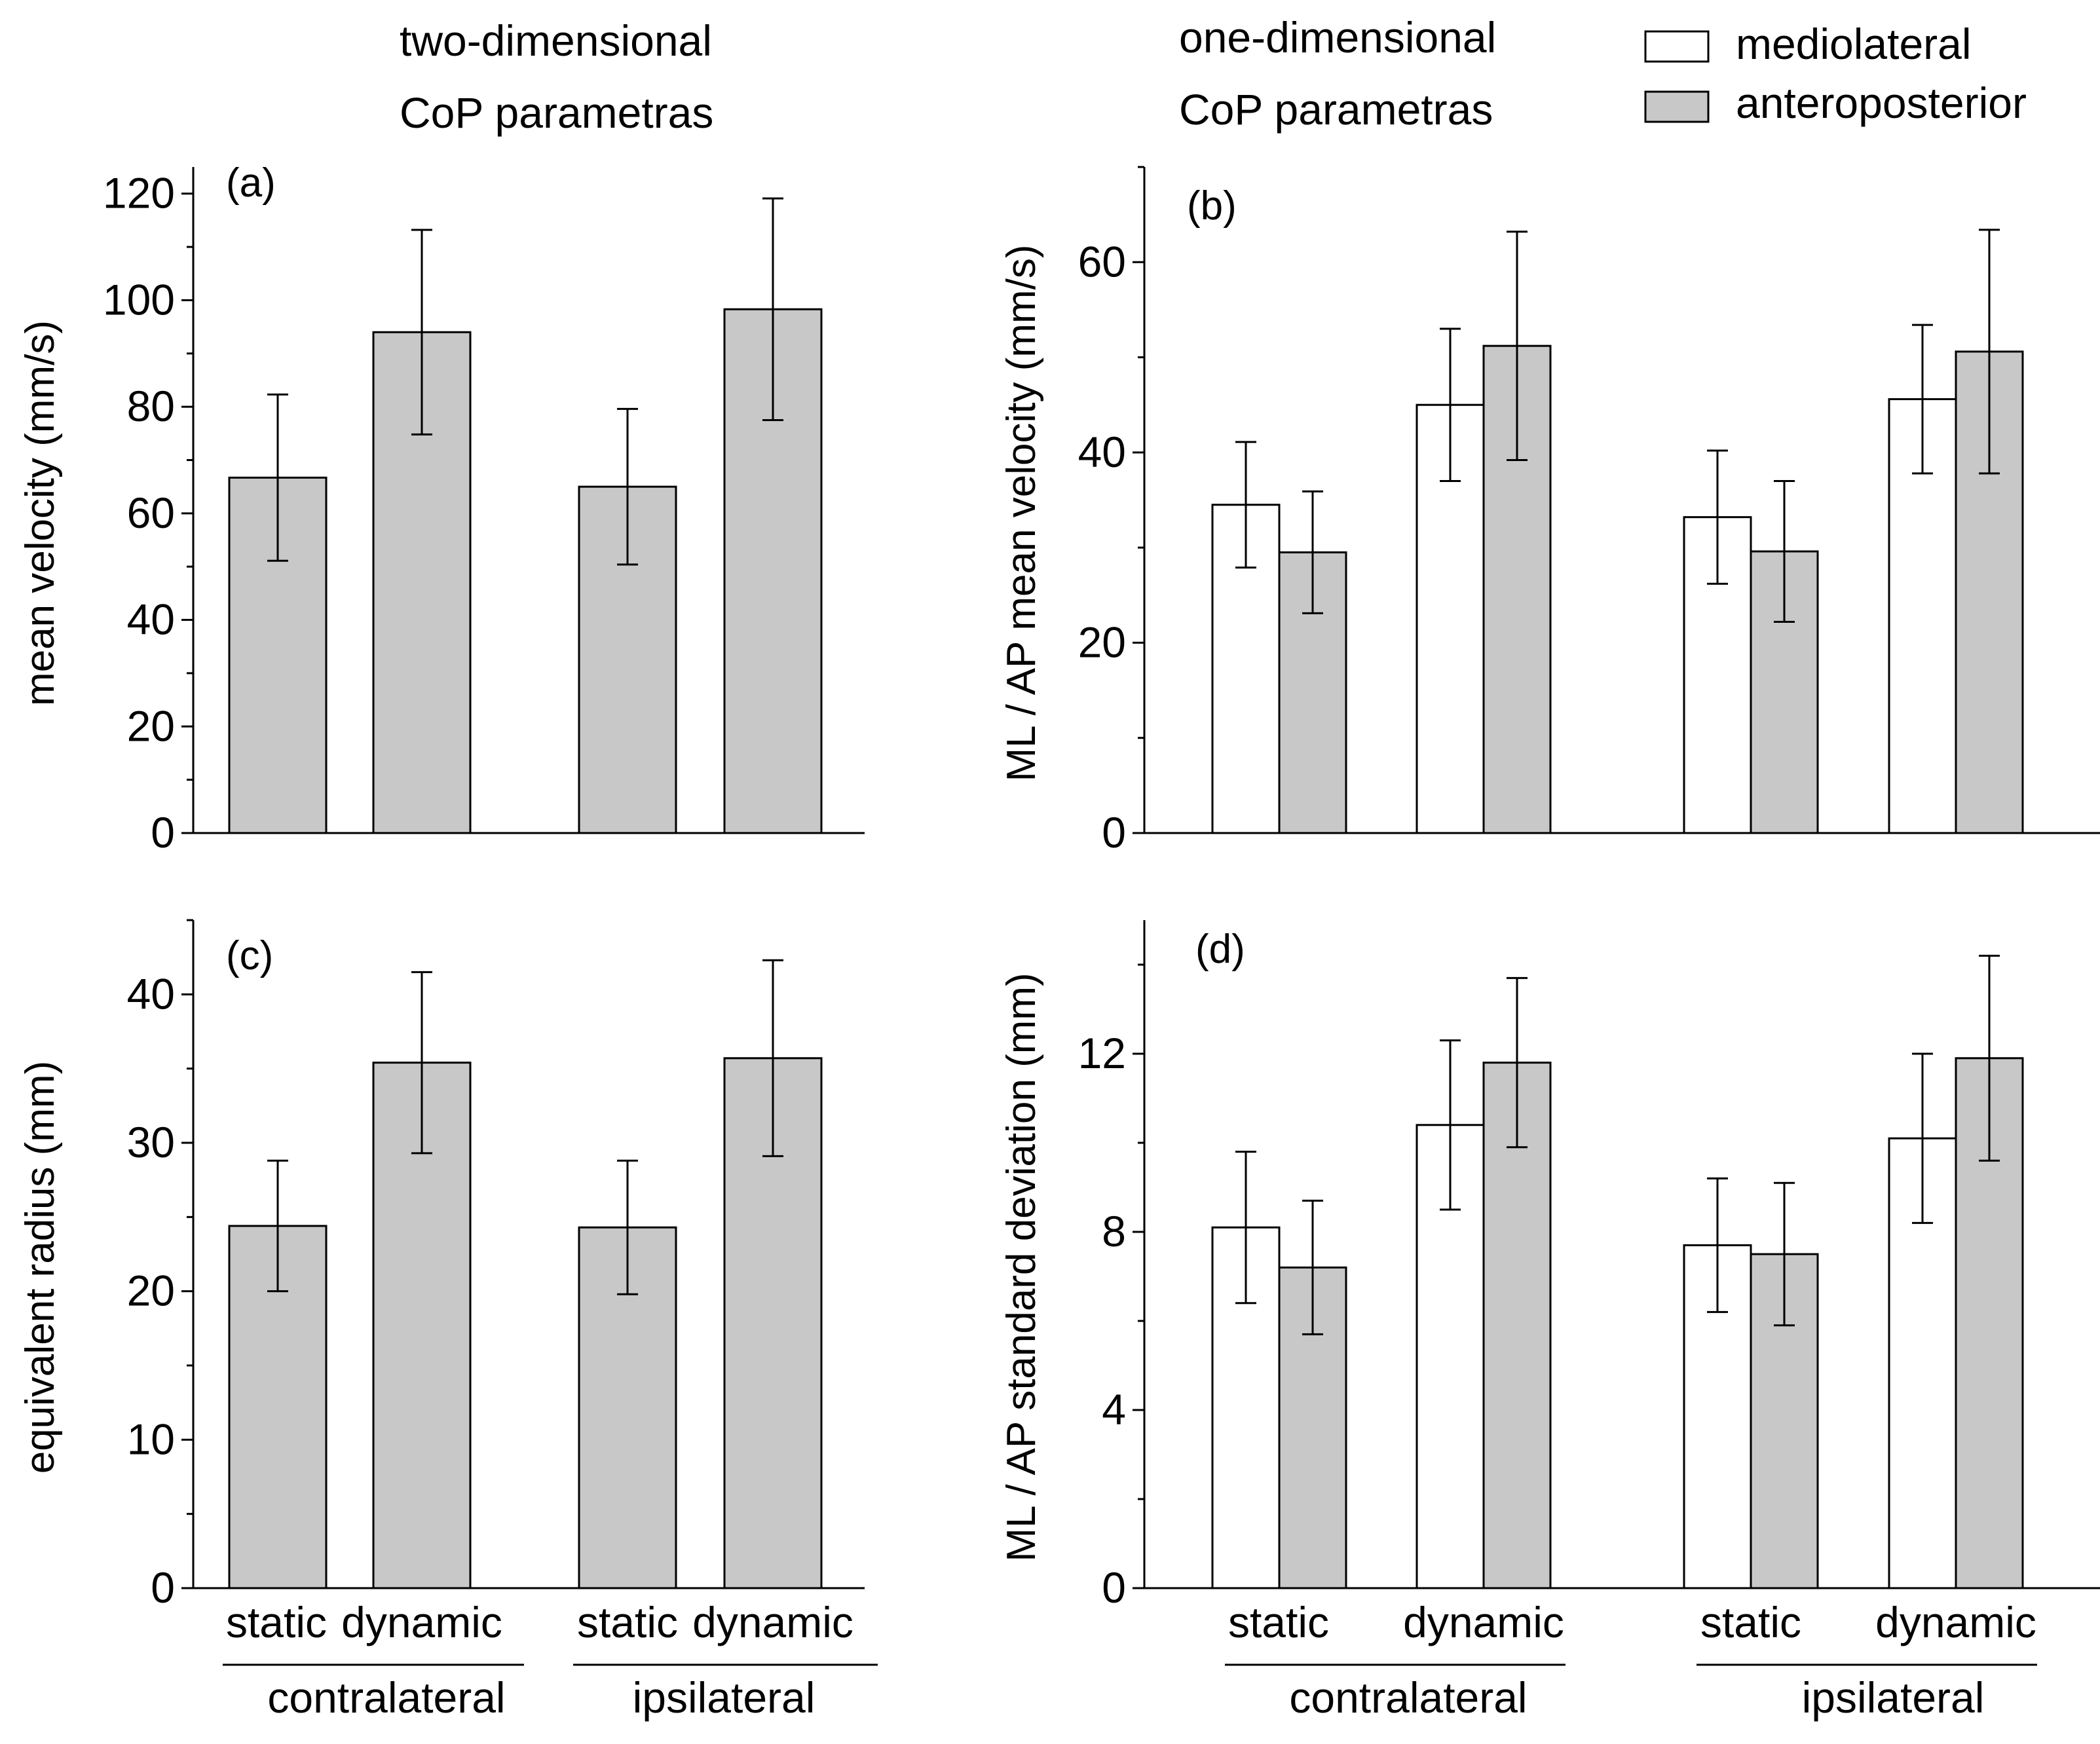 The height and width of the screenshot is (1744, 2100). Describe the element at coordinates (40, 513) in the screenshot. I see `y-axis-title-a: mean velocity (mm/s)` at that location.